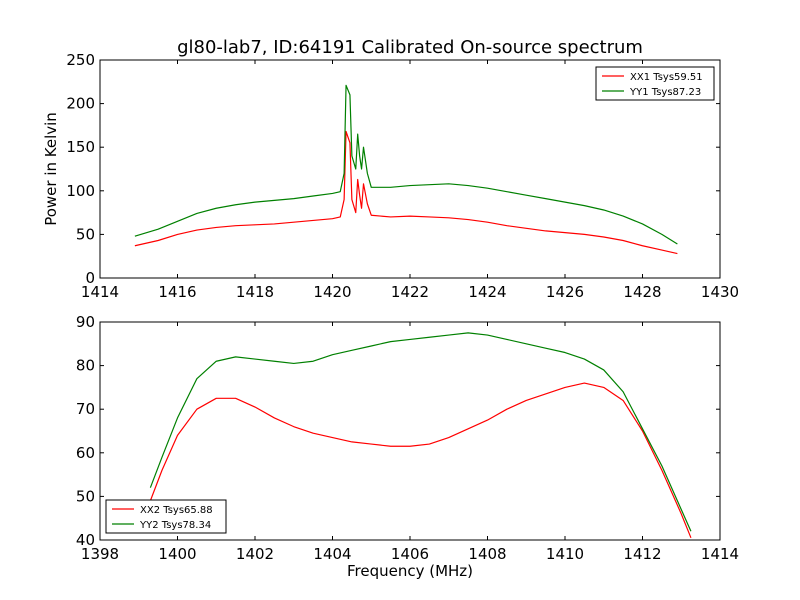 This screenshot has height=600, width=800. Describe the element at coordinates (255, 554) in the screenshot. I see `x-tick-label: 1402` at that location.